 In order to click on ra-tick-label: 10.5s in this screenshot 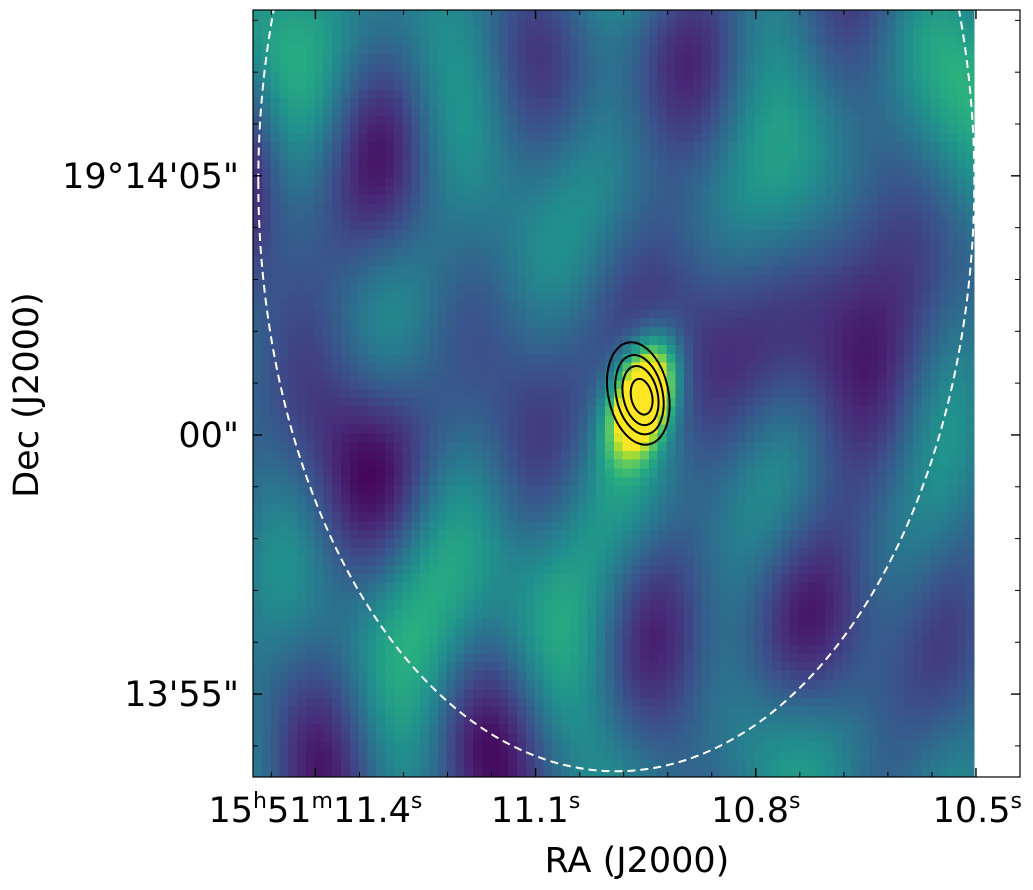, I will do `click(977, 810)`.